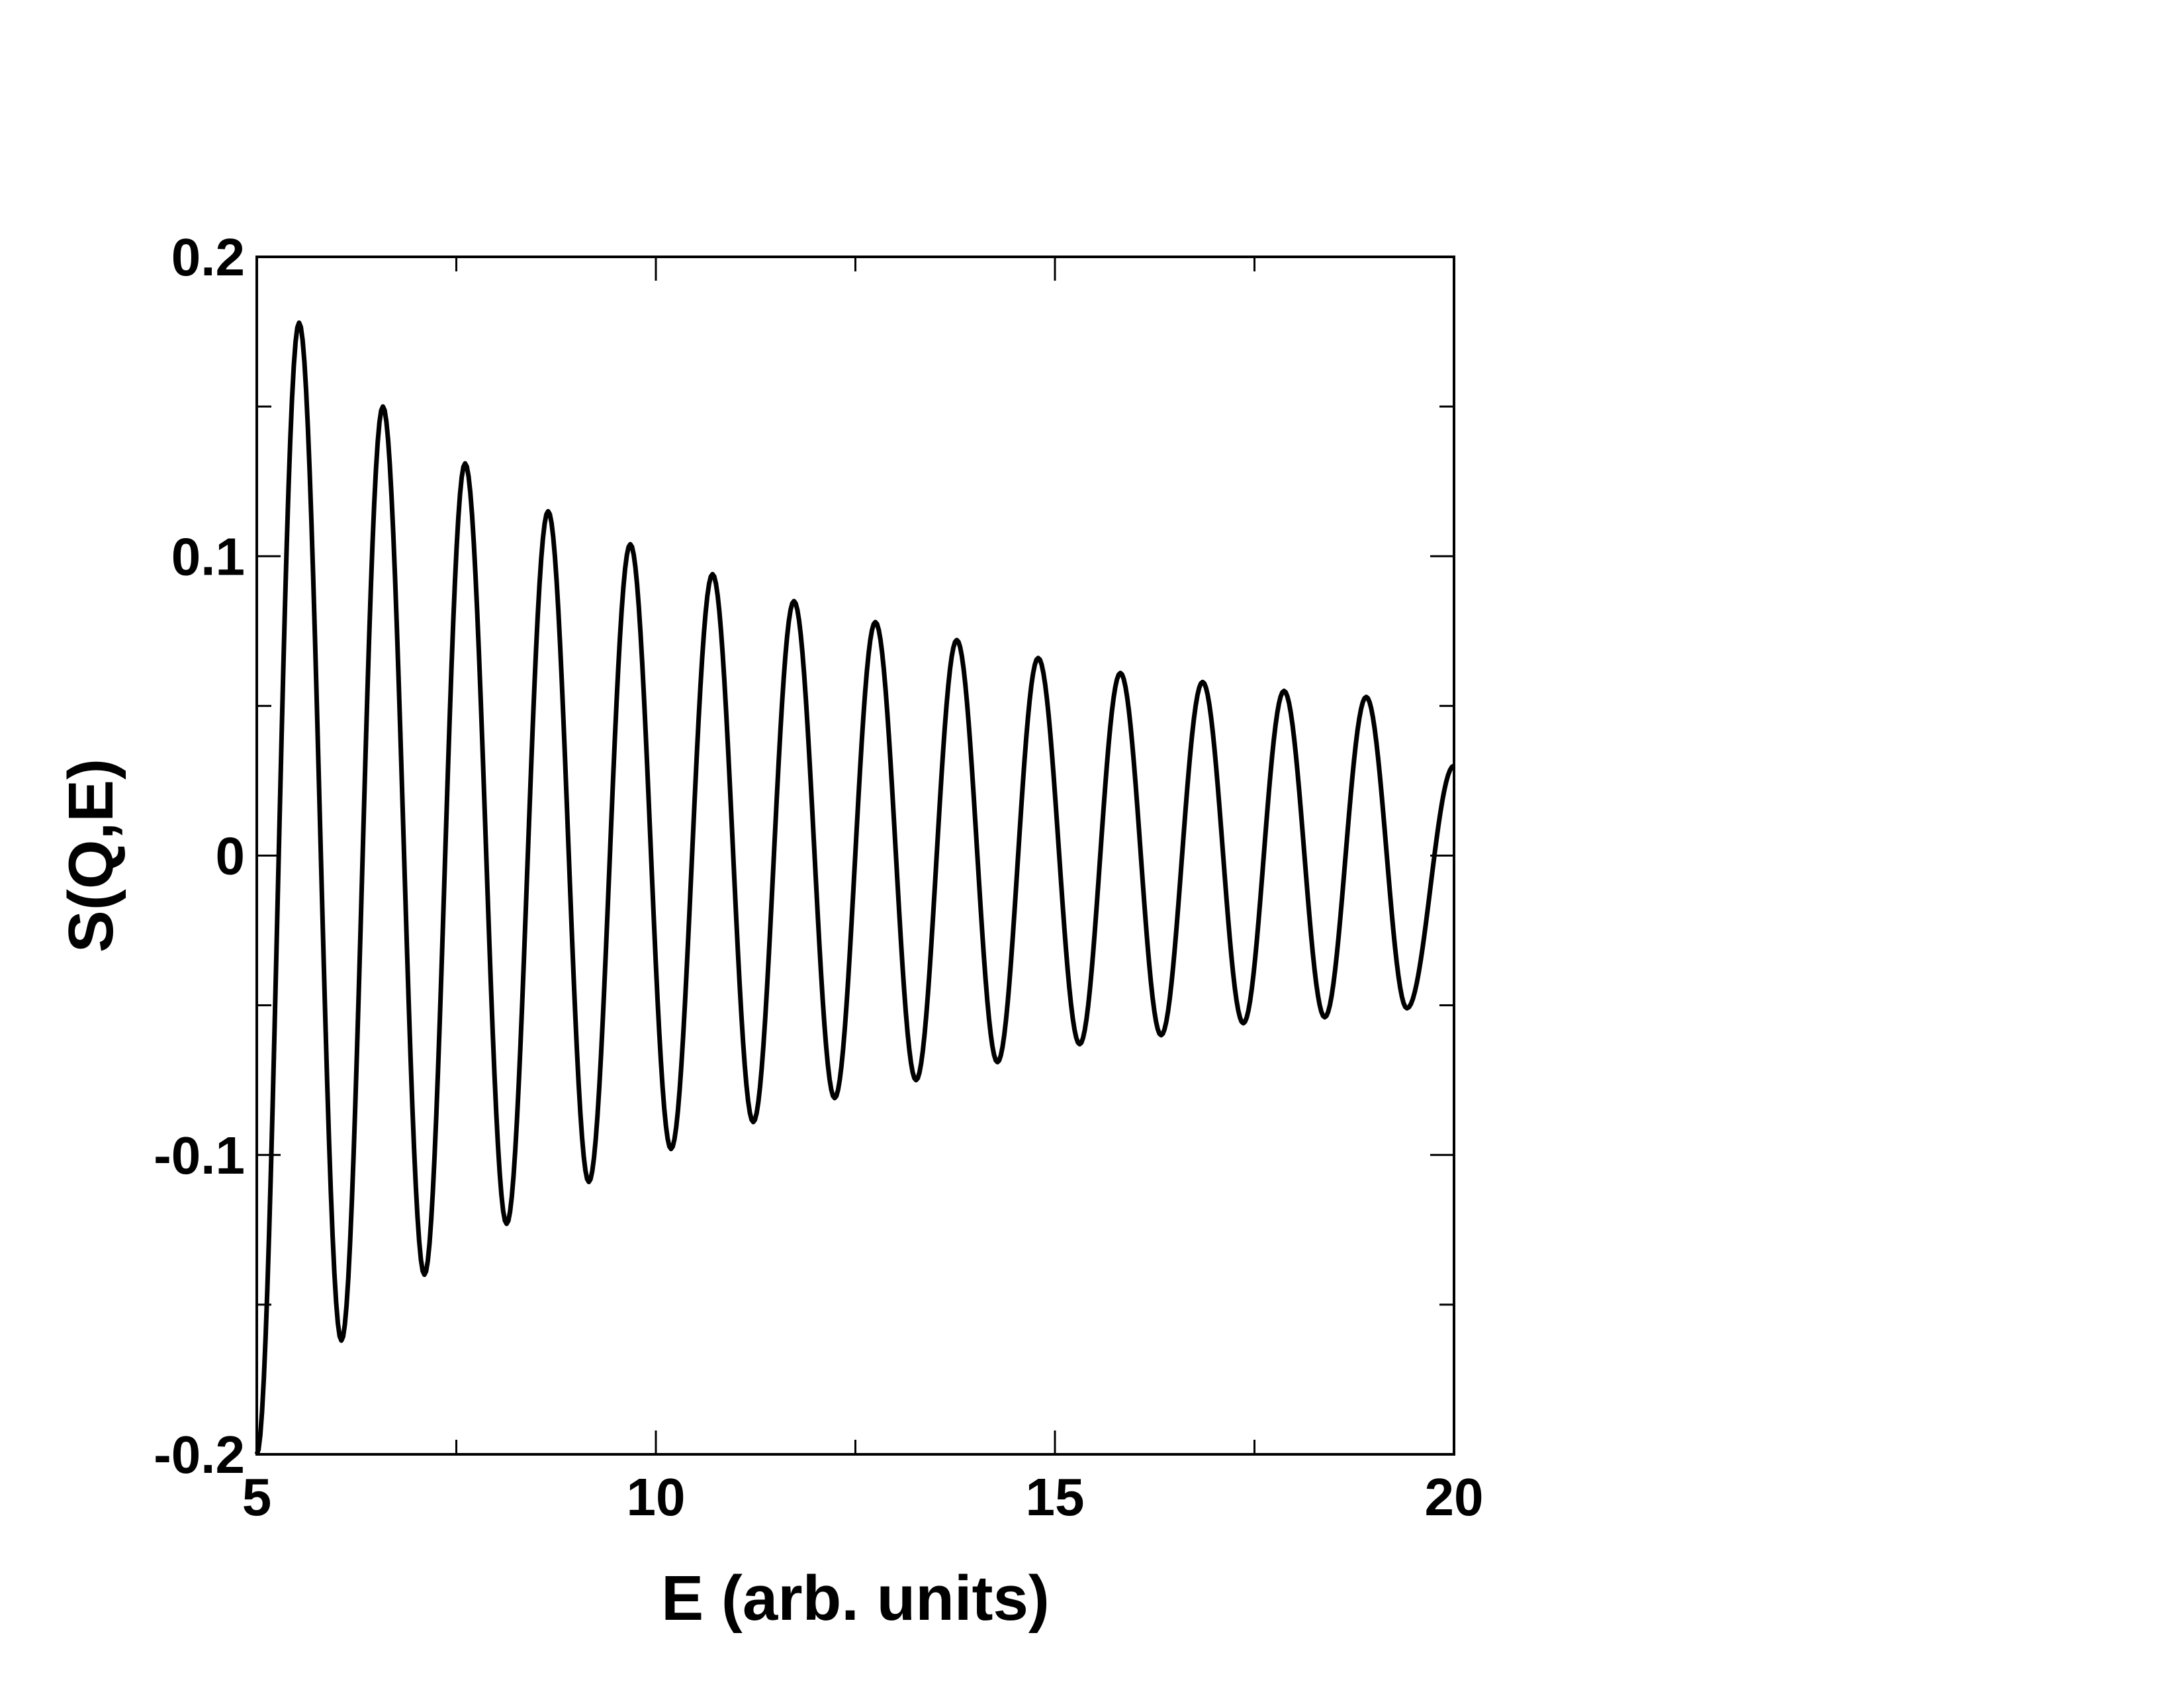 The image size is (2184, 1688). I want to click on y-tick-label: 0, so click(231, 856).